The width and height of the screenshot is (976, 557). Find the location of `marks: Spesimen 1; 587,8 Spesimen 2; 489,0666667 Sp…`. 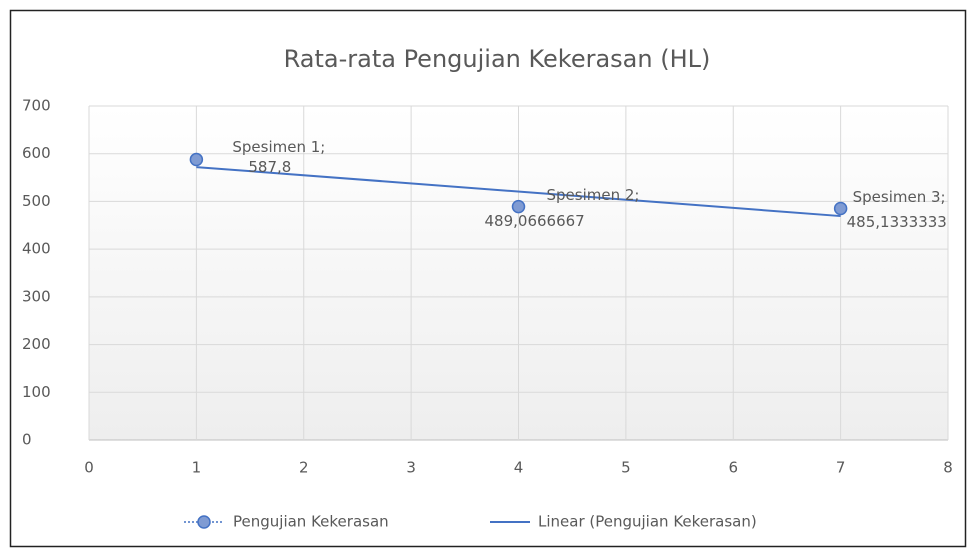

marks: Spesimen 1; 587,8 Spesimen 2; 489,0666667 Sp… is located at coordinates (568, 184).